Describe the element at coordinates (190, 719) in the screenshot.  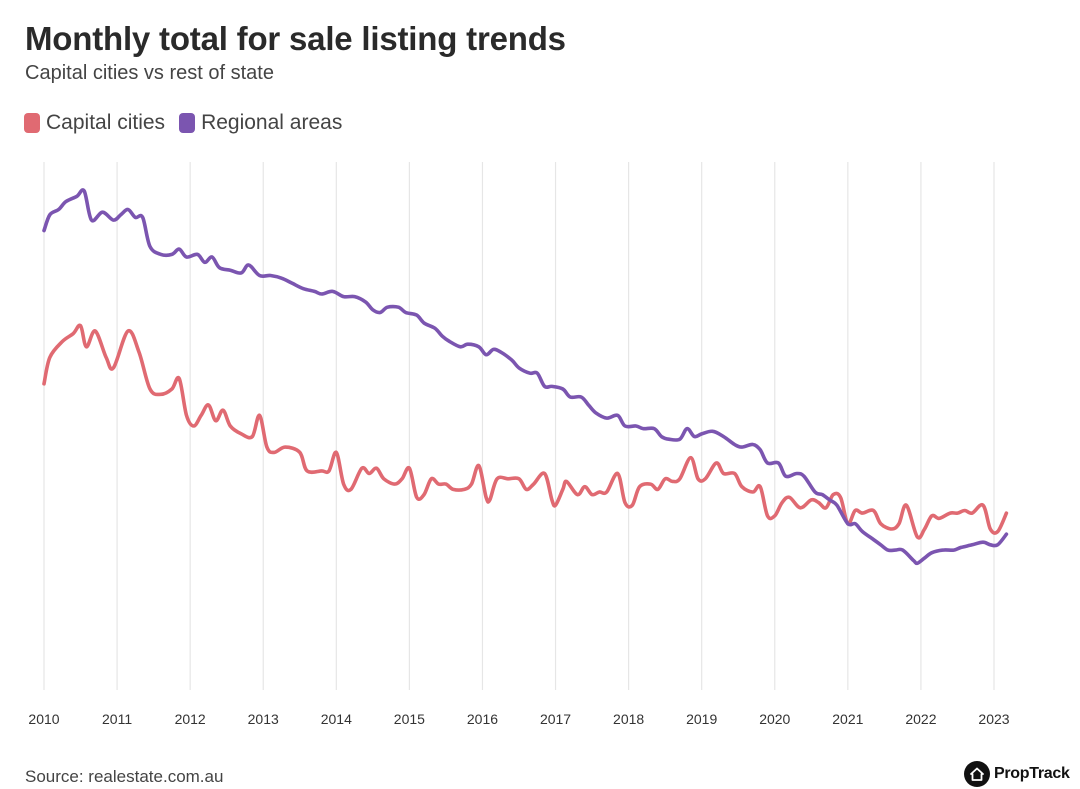
I see `x-tick-label-2012: 2012` at that location.